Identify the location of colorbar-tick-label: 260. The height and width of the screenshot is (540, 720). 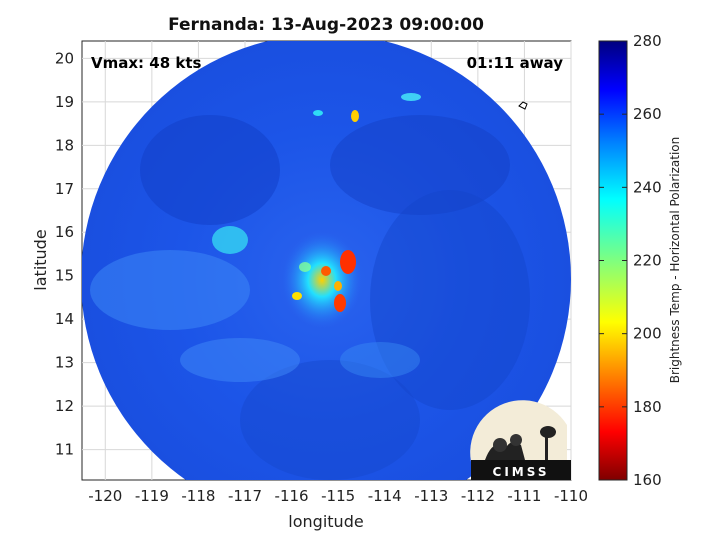
(647, 114).